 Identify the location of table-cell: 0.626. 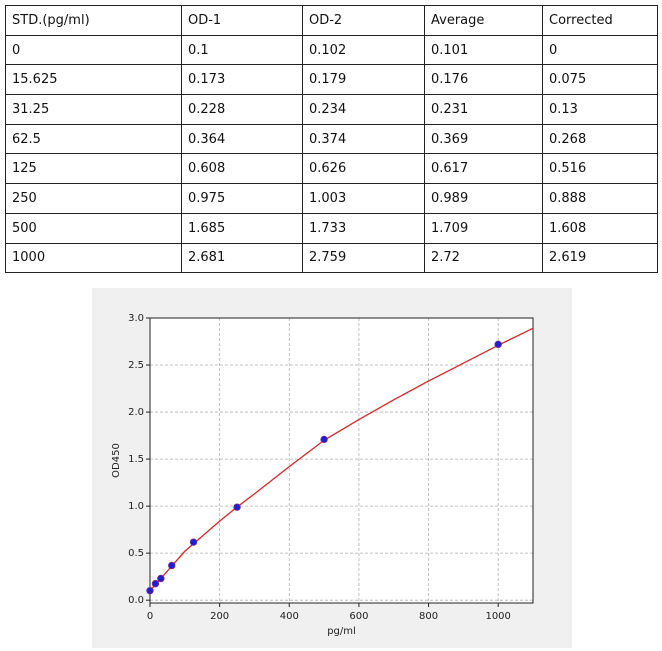
(363, 169).